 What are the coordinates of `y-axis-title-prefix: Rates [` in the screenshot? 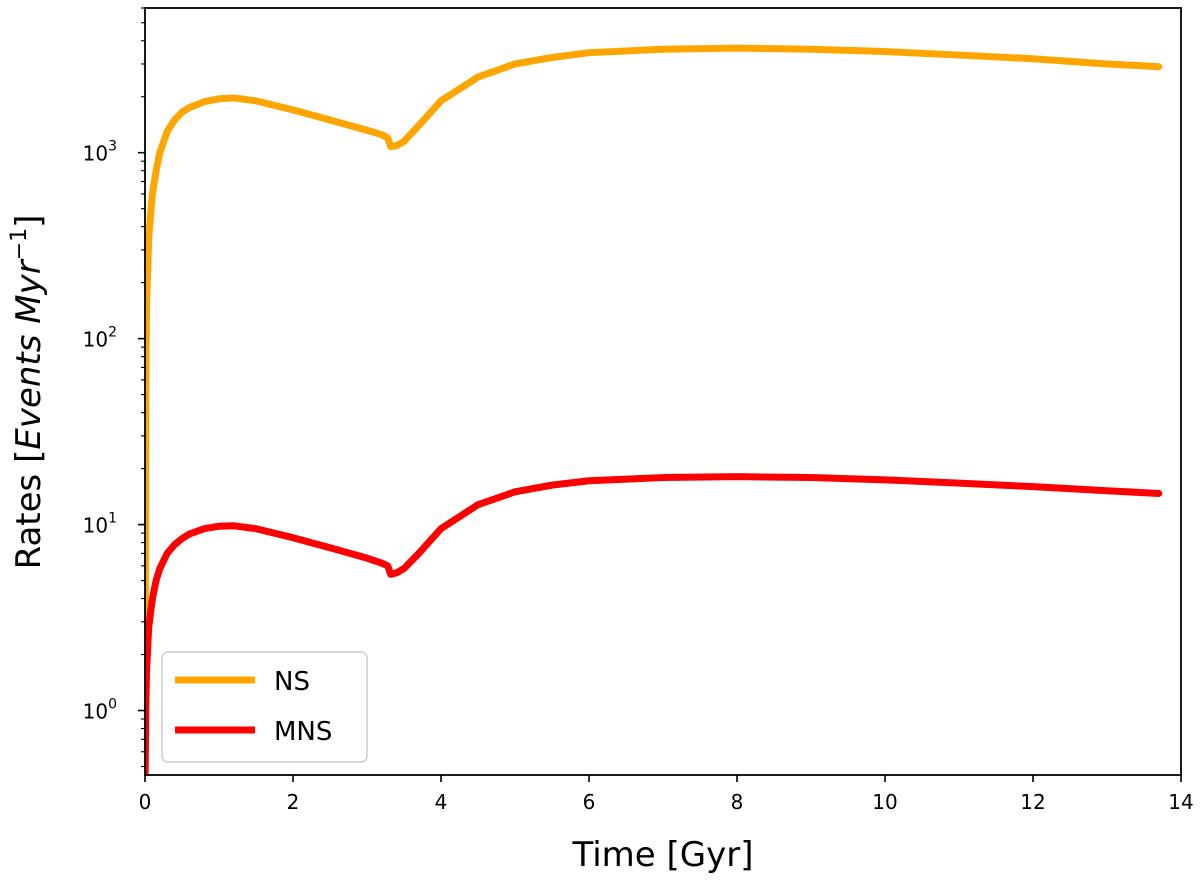 It's located at (29, 510).